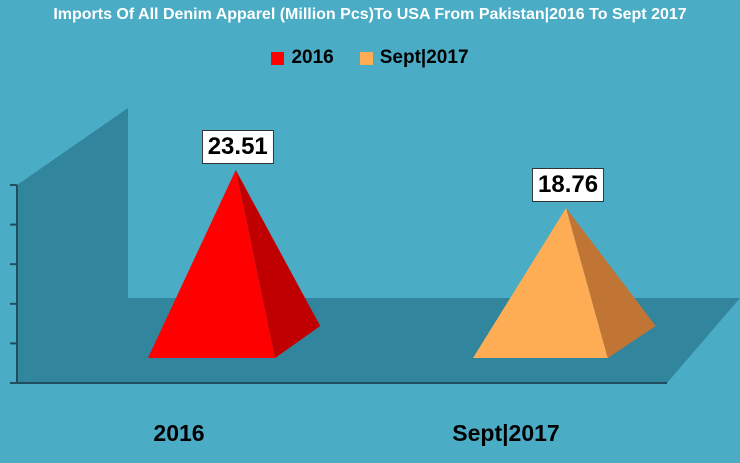 The width and height of the screenshot is (740, 463). Describe the element at coordinates (424, 57) in the screenshot. I see `legend-label-sept-2017: Sept|2017` at that location.